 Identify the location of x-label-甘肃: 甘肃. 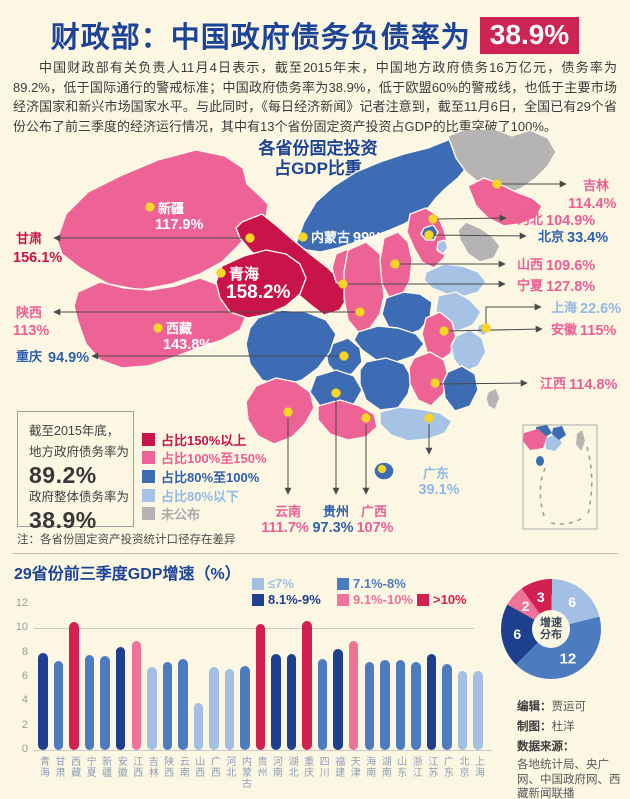
(58, 767).